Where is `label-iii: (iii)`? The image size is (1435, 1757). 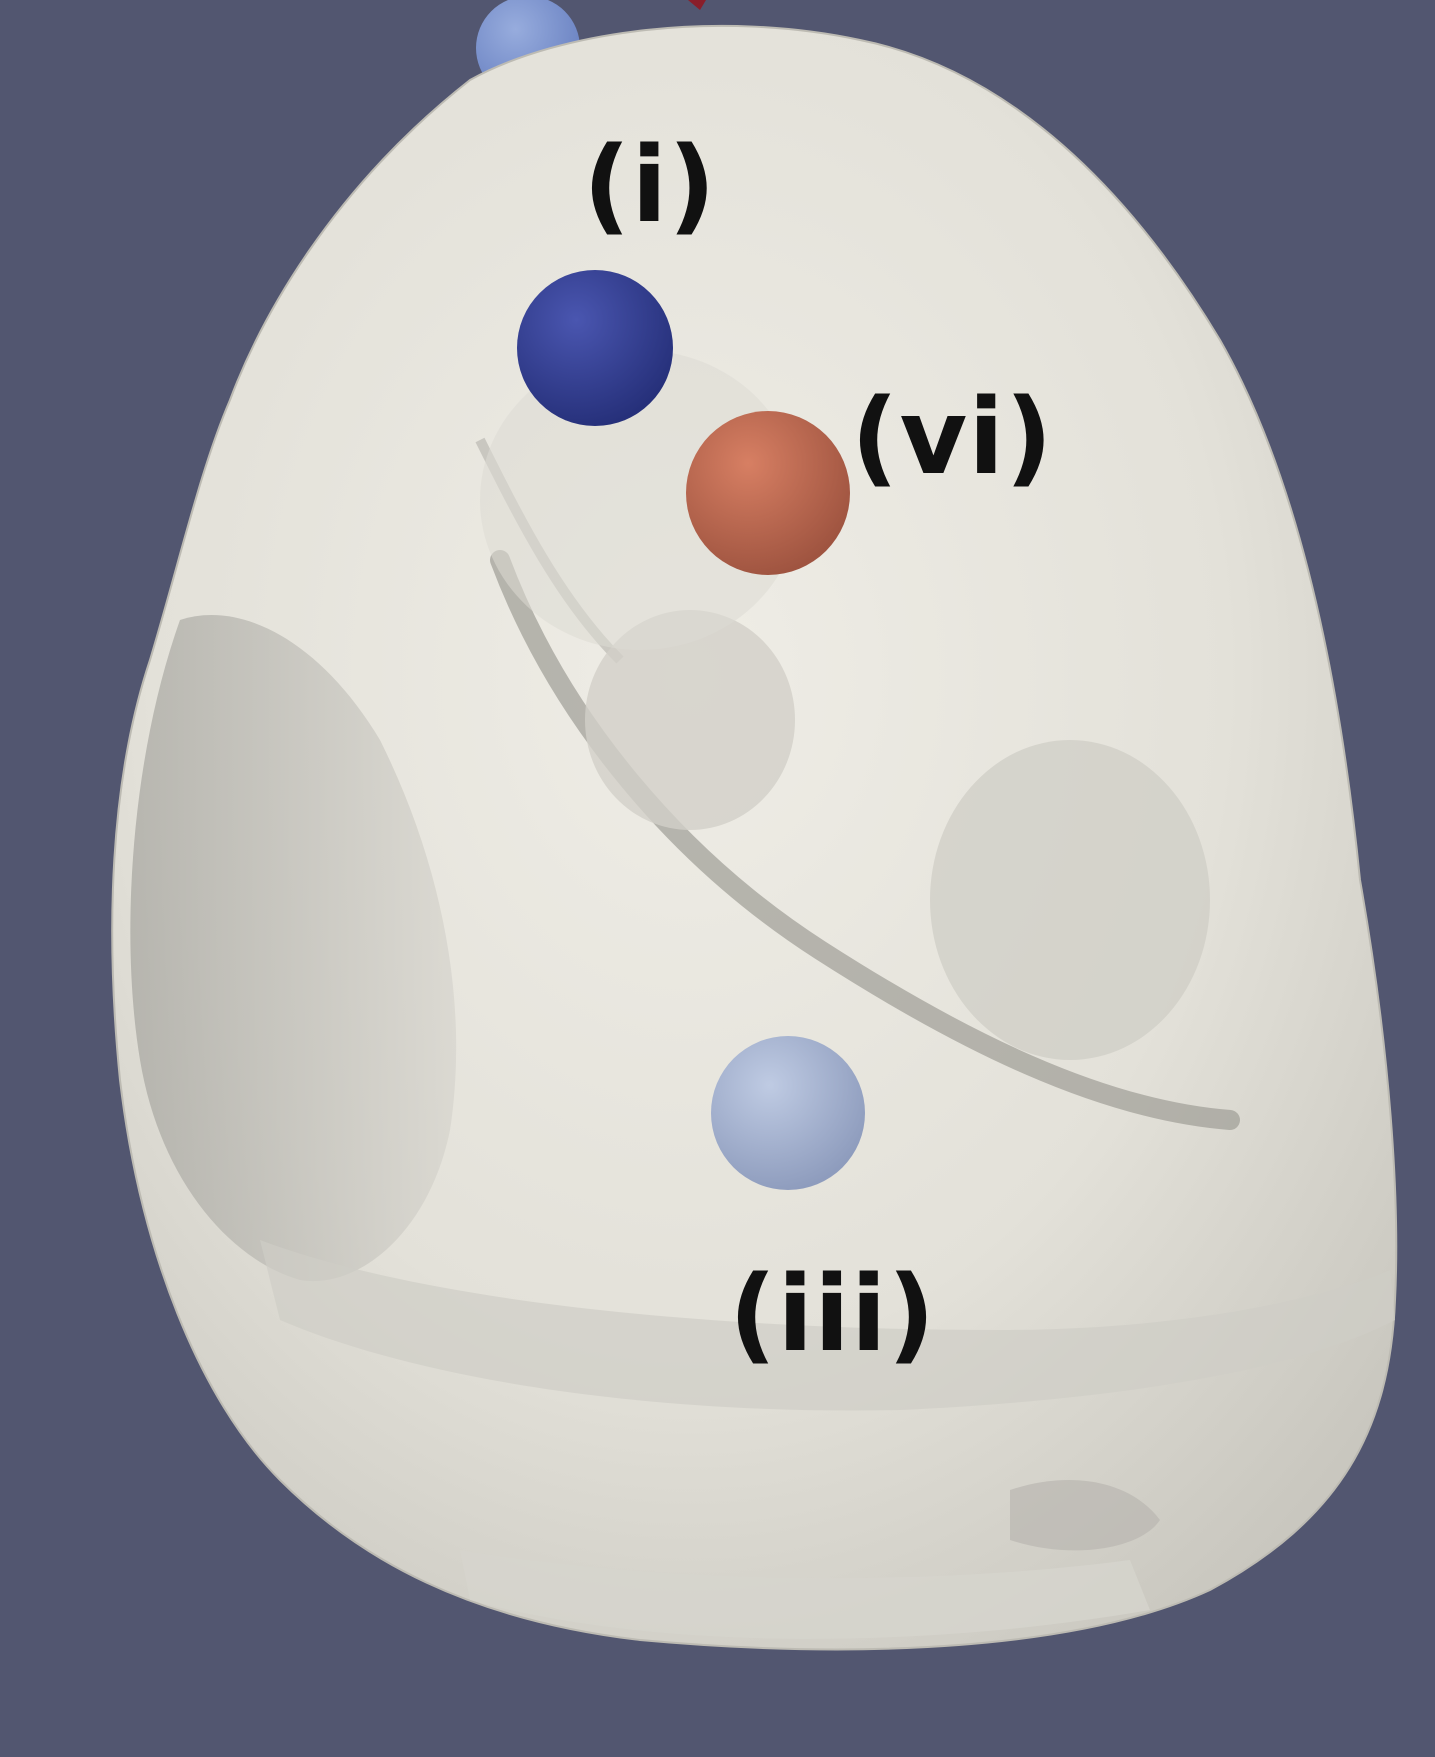 label-iii: (iii) is located at coordinates (833, 1314).